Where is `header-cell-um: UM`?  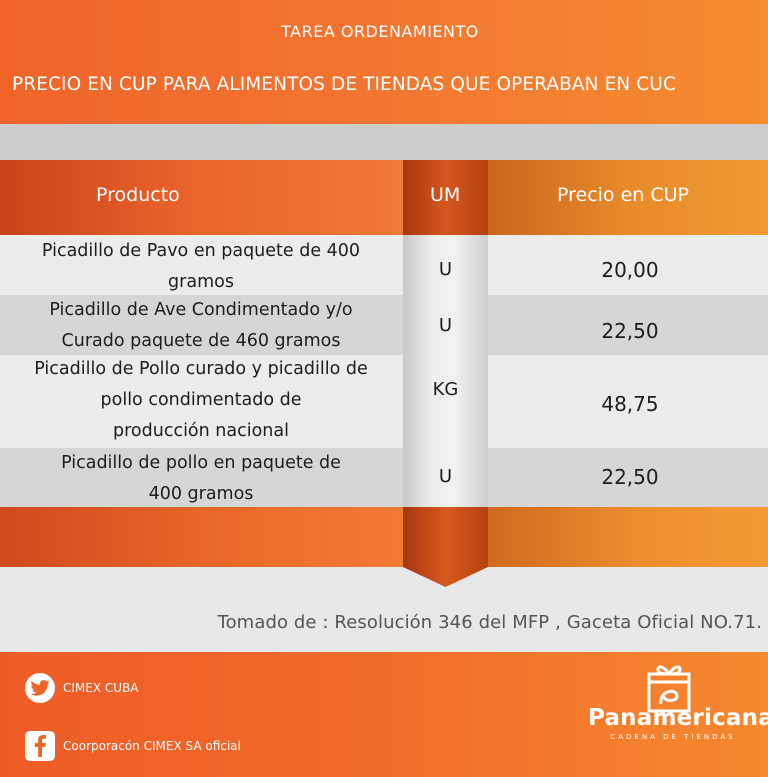
header-cell-um: UM is located at coordinates (445, 197).